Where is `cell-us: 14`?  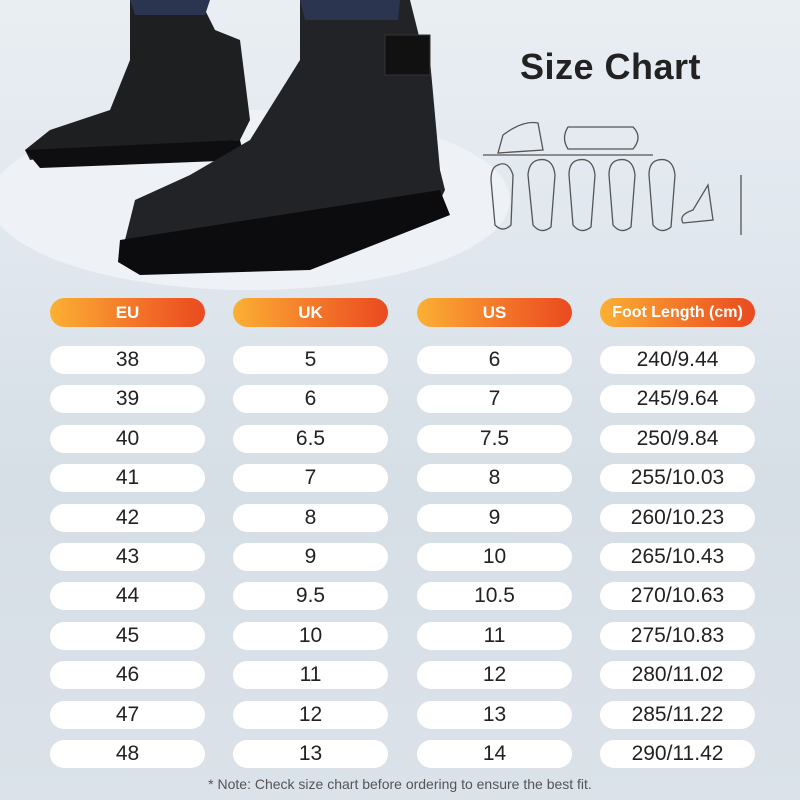 cell-us: 14 is located at coordinates (494, 754).